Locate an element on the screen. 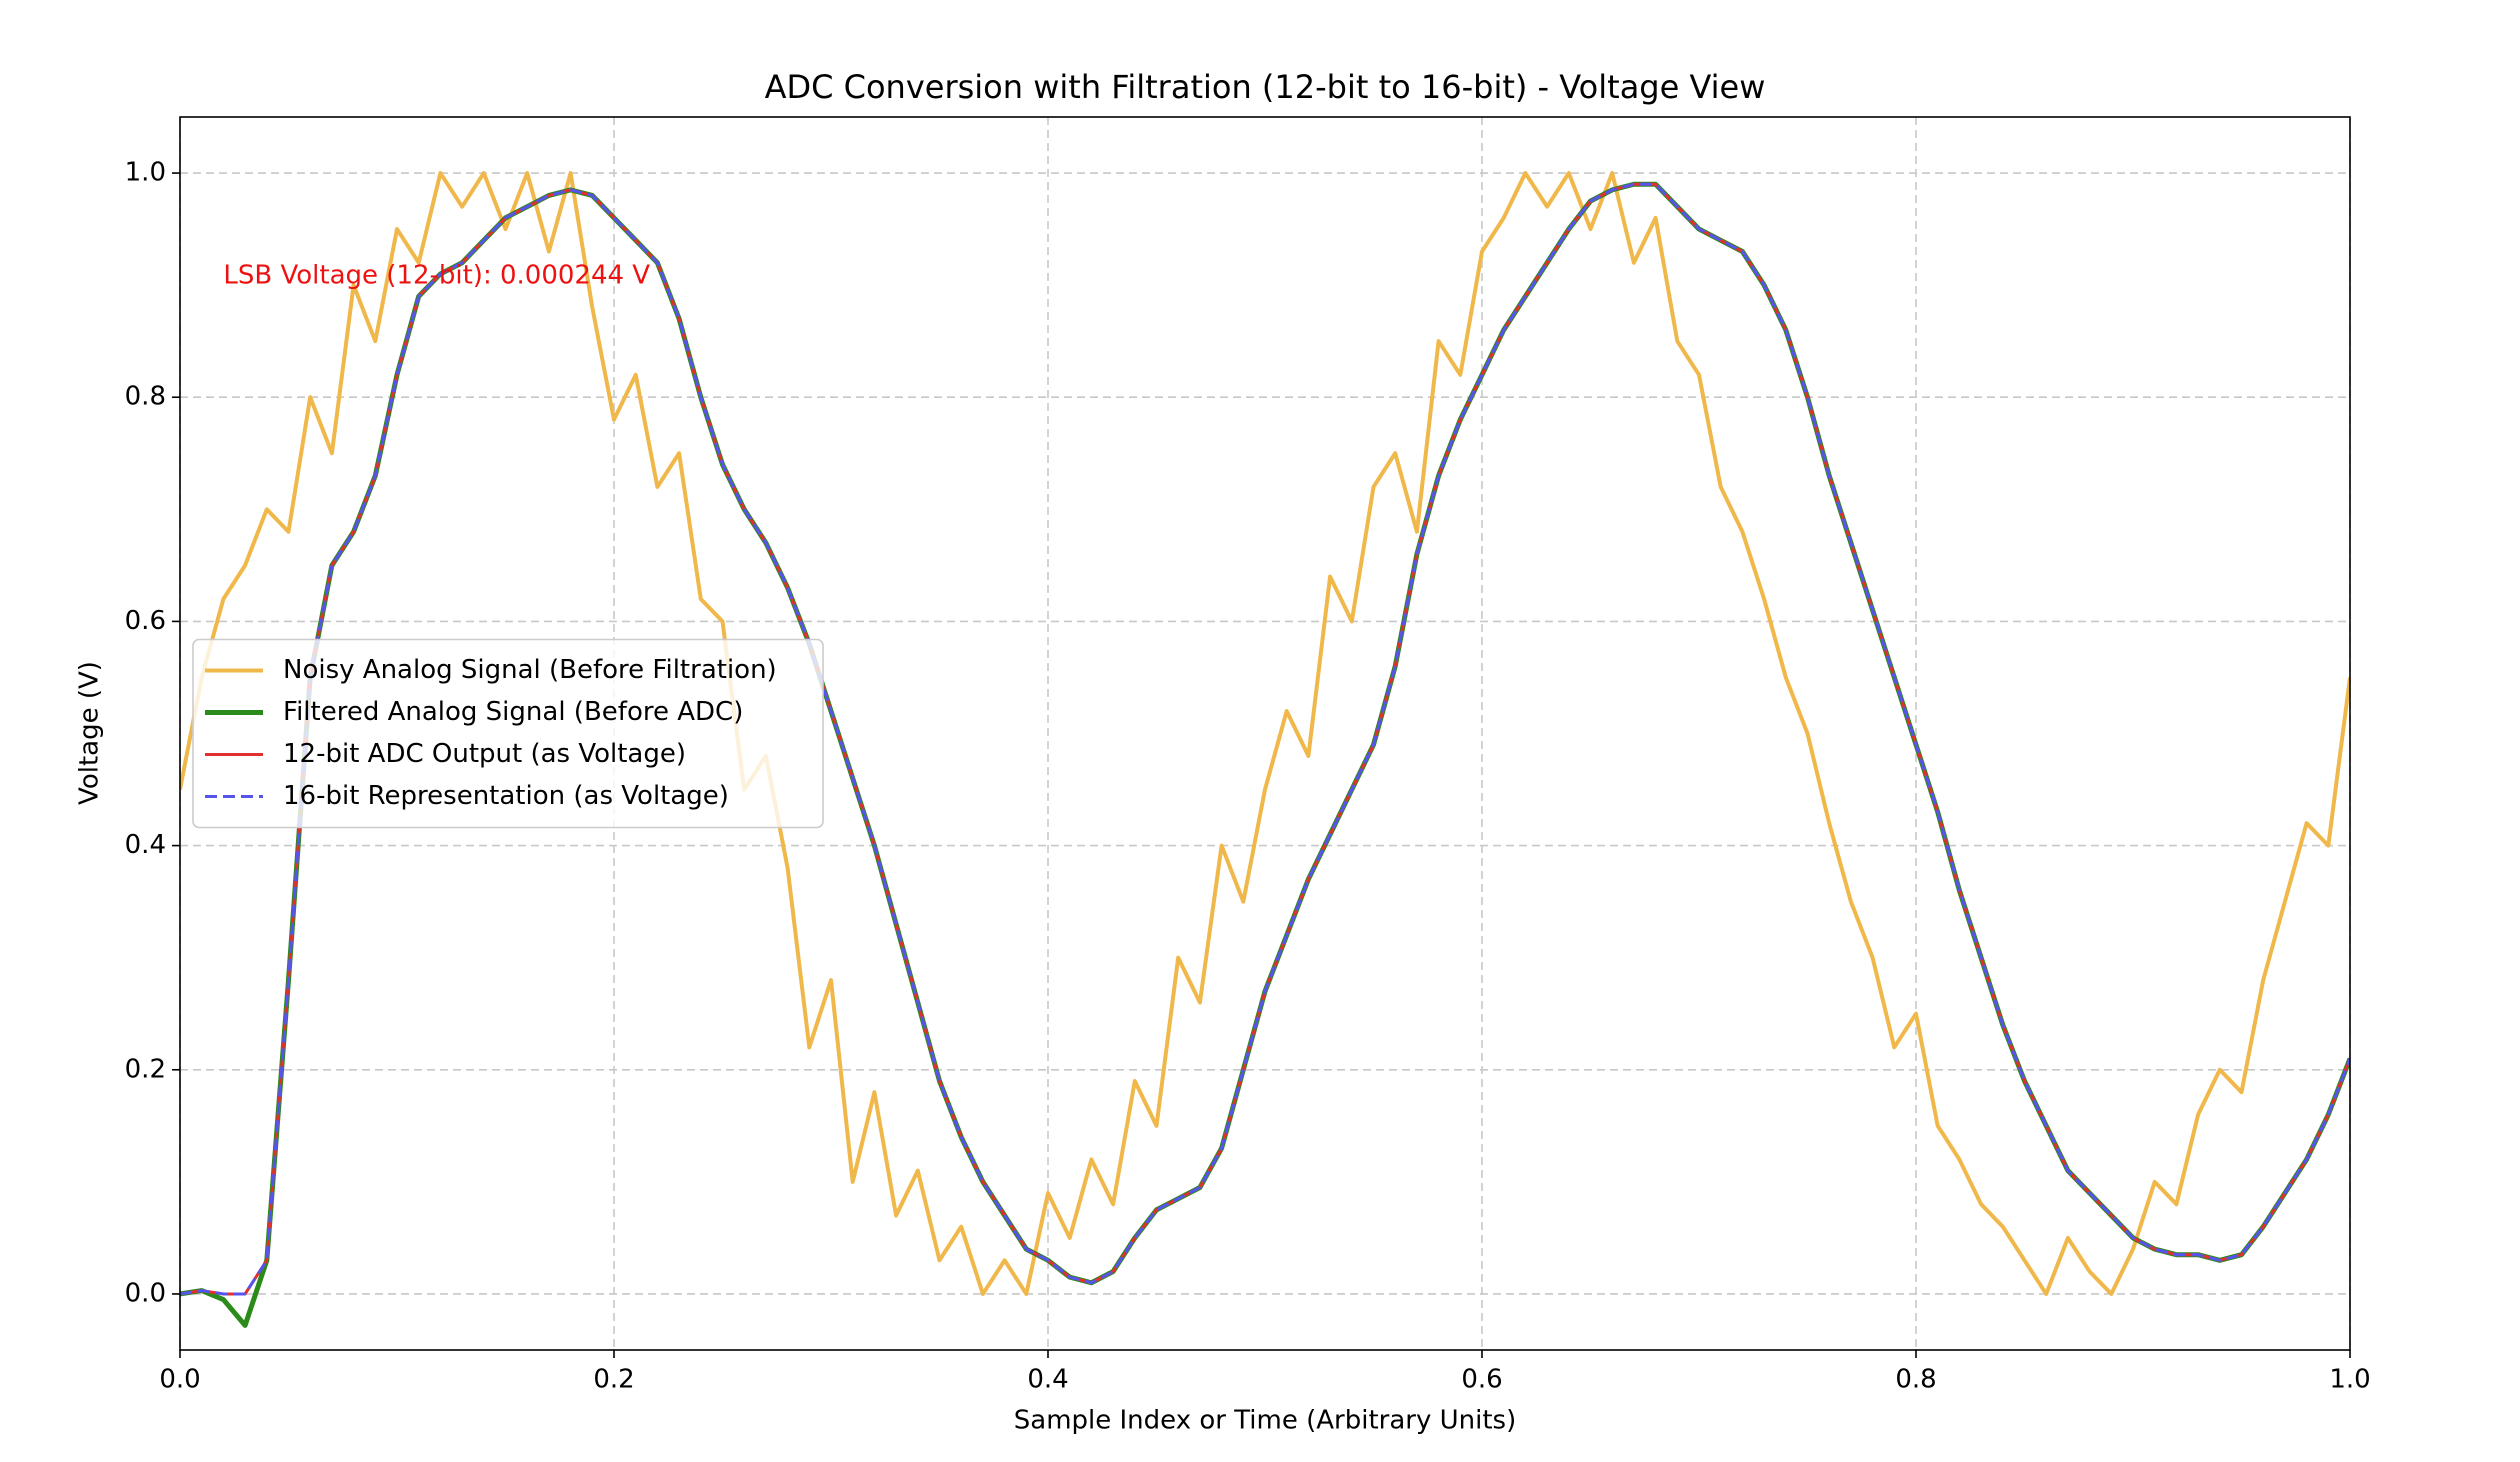 This screenshot has width=2520, height=1462. y-tick-label: 0.2 is located at coordinates (145, 1069).